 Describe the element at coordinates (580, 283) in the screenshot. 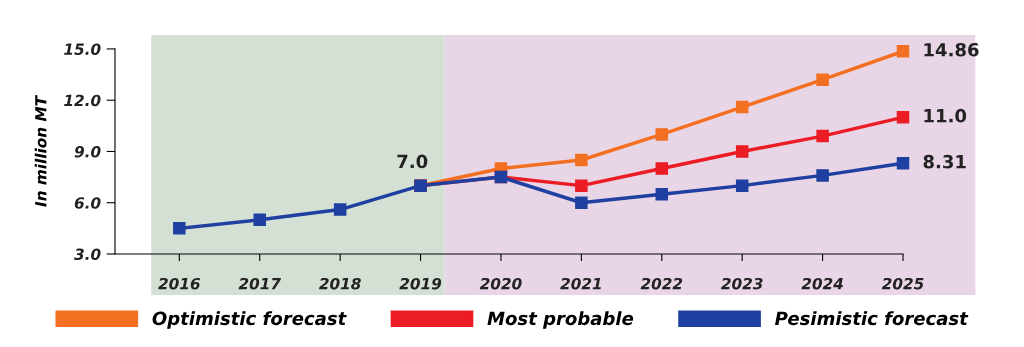

I see `x-tick-label: 2021` at that location.